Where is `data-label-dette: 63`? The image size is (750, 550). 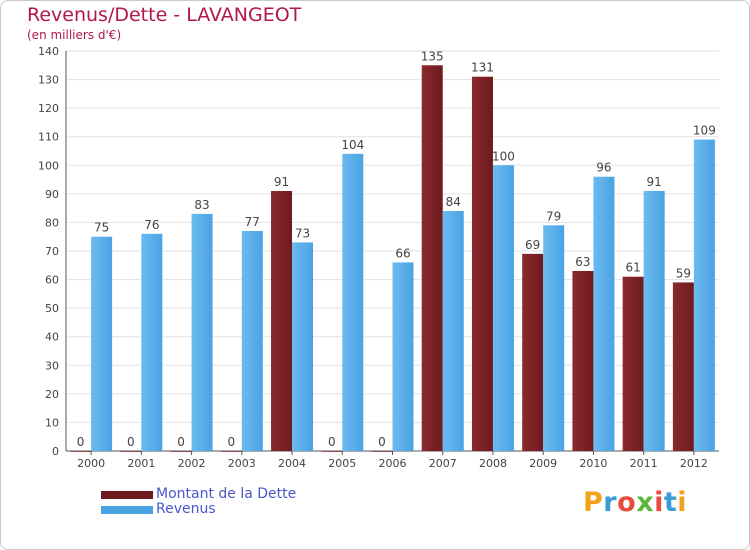 data-label-dette: 63 is located at coordinates (582, 262).